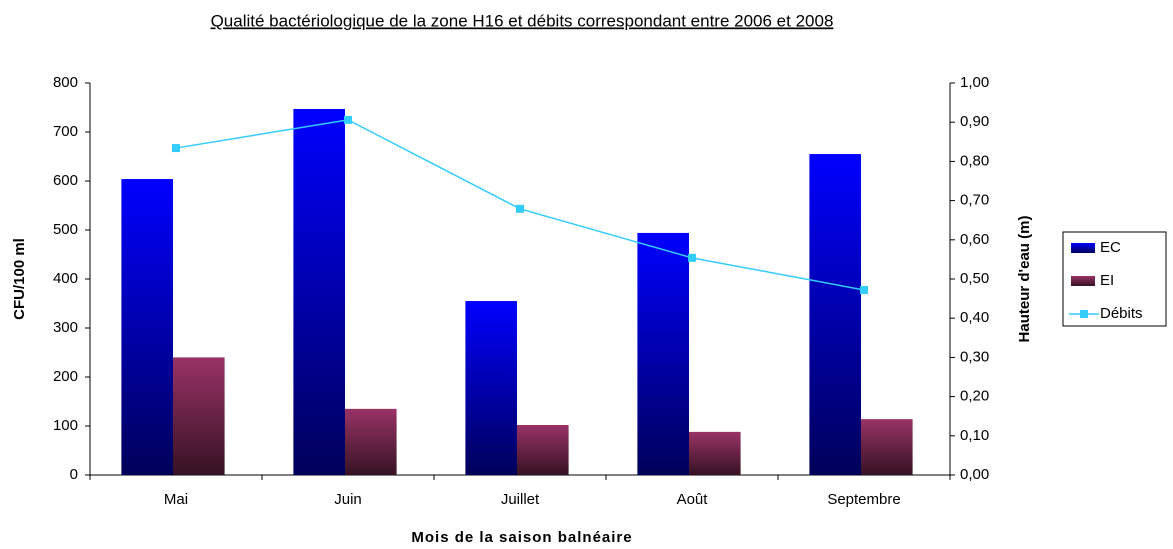 The height and width of the screenshot is (549, 1173). I want to click on x-axis-title: Mois de la saison balnéaire, so click(521, 537).